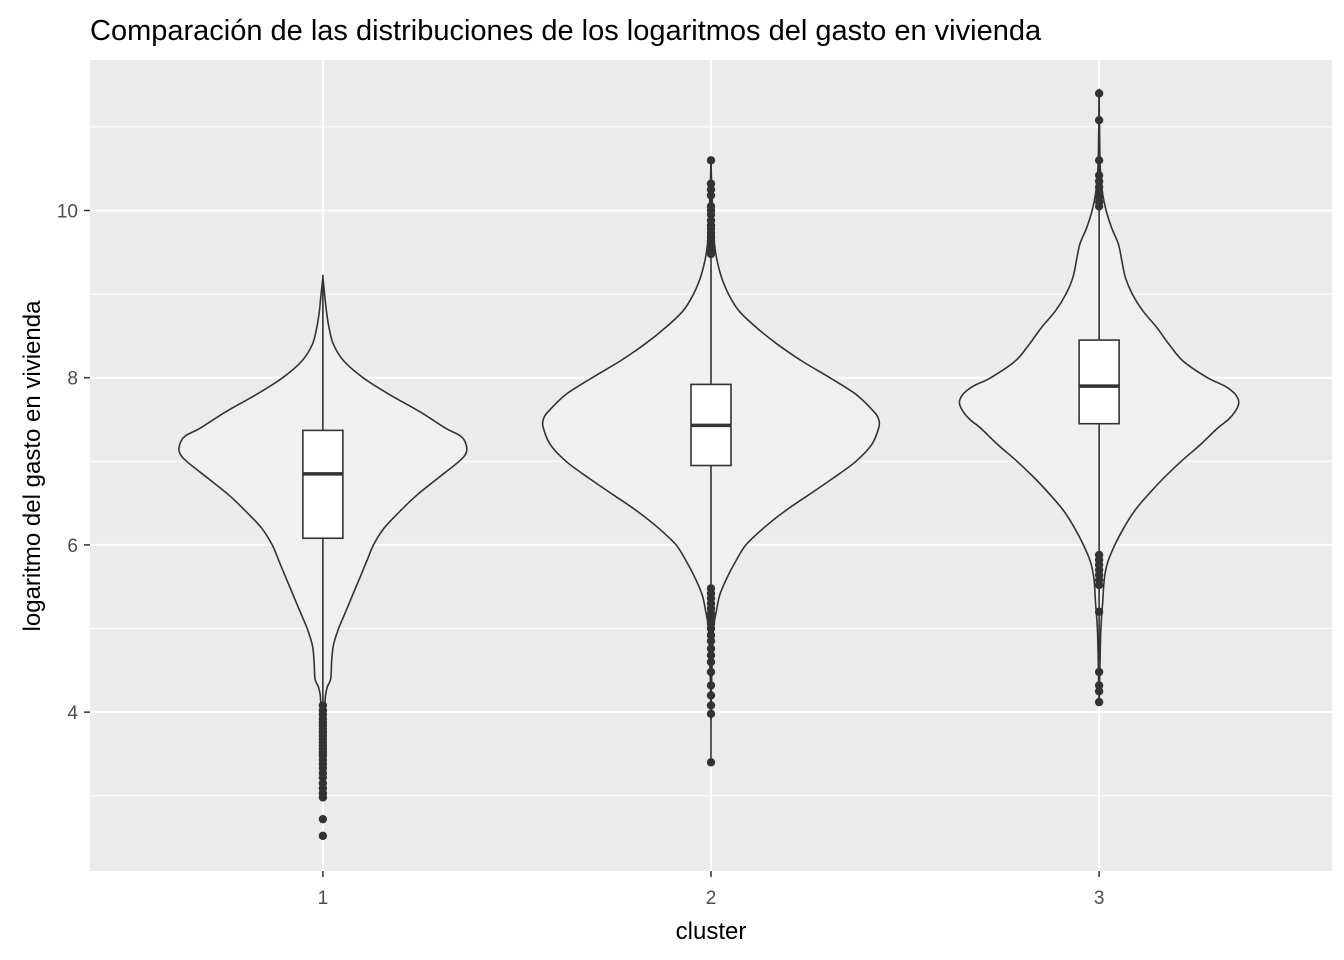 The height and width of the screenshot is (960, 1344). What do you see at coordinates (711, 931) in the screenshot?
I see `x-axis-title: cluster` at bounding box center [711, 931].